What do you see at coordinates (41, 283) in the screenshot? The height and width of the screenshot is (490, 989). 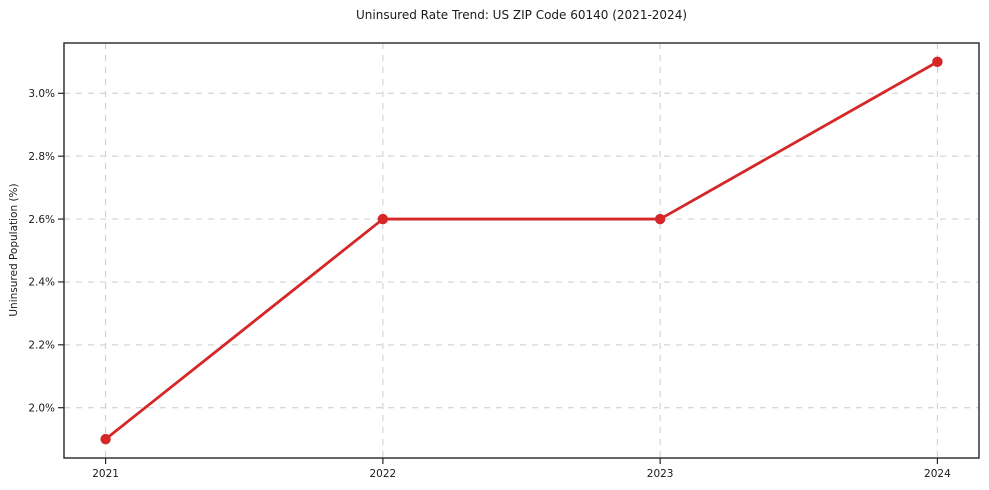 I see `y-tick-label: 2.4%` at bounding box center [41, 283].